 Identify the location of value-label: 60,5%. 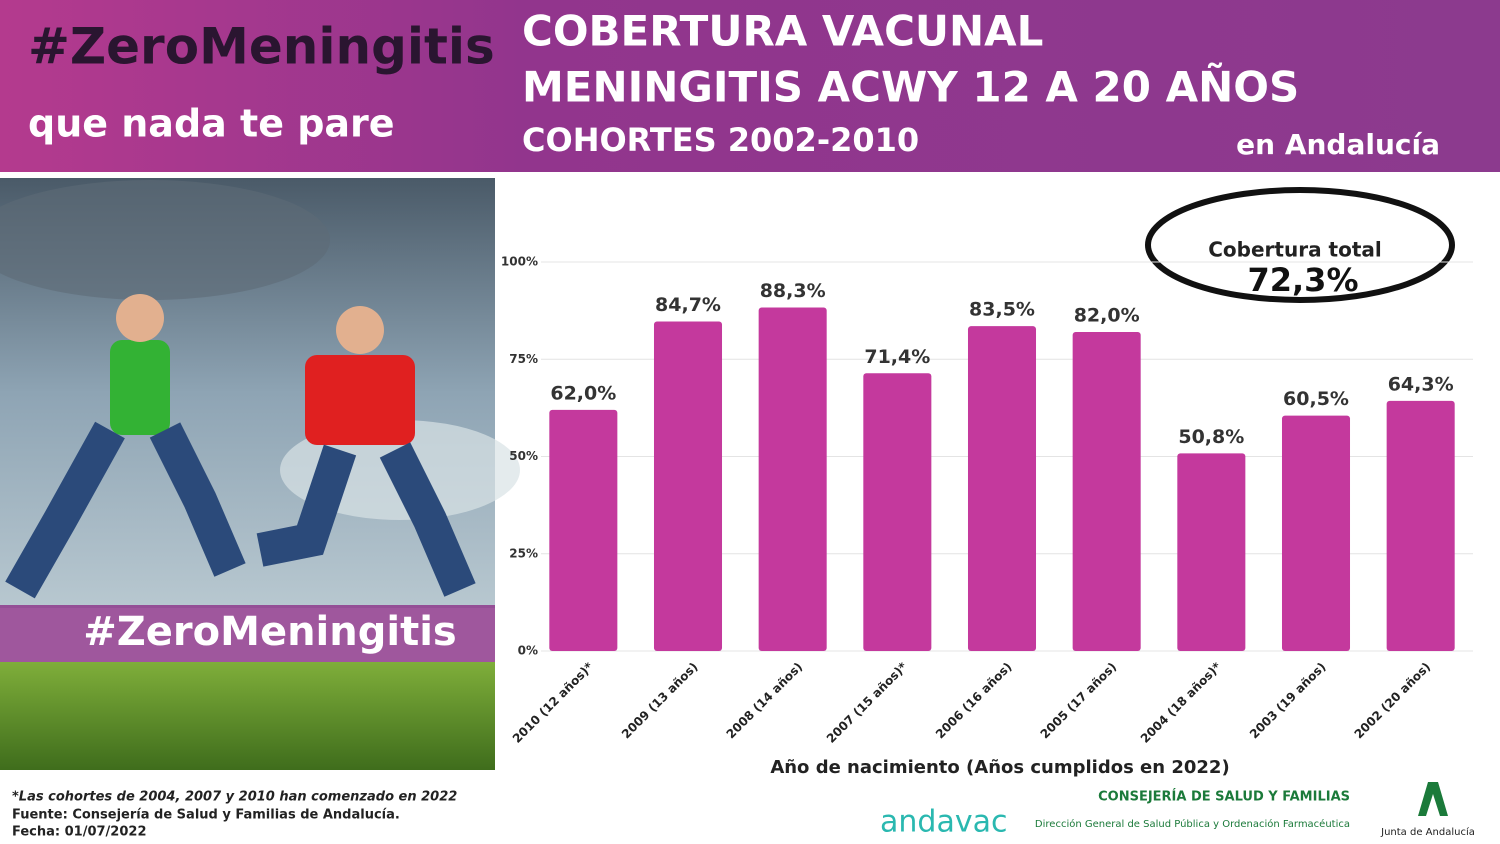
(1316, 399).